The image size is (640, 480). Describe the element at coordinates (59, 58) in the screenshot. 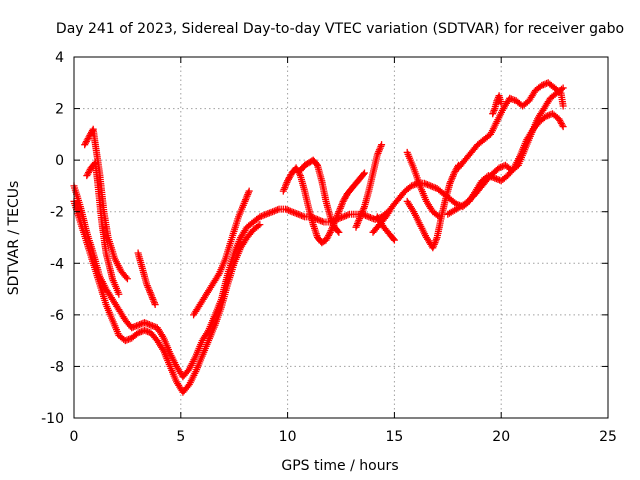

I see `y-tick-label: 4` at that location.